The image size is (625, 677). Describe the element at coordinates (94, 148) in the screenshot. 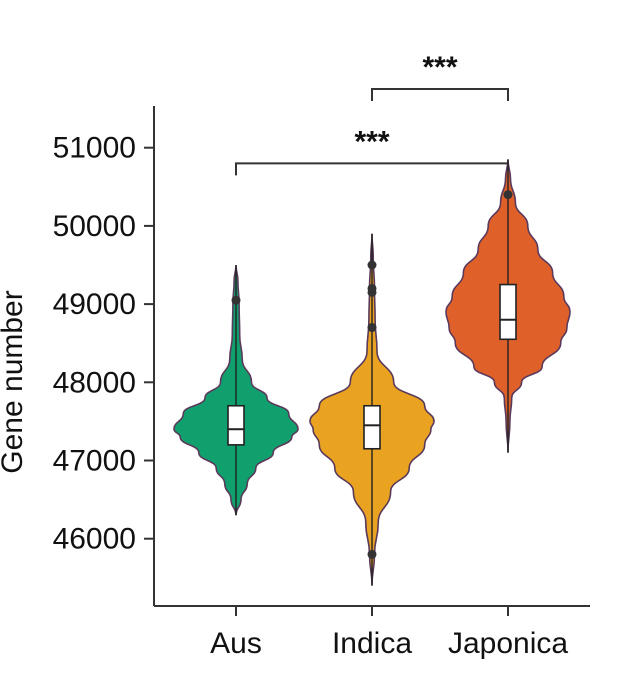

I see `y-tick-label: 51000` at that location.